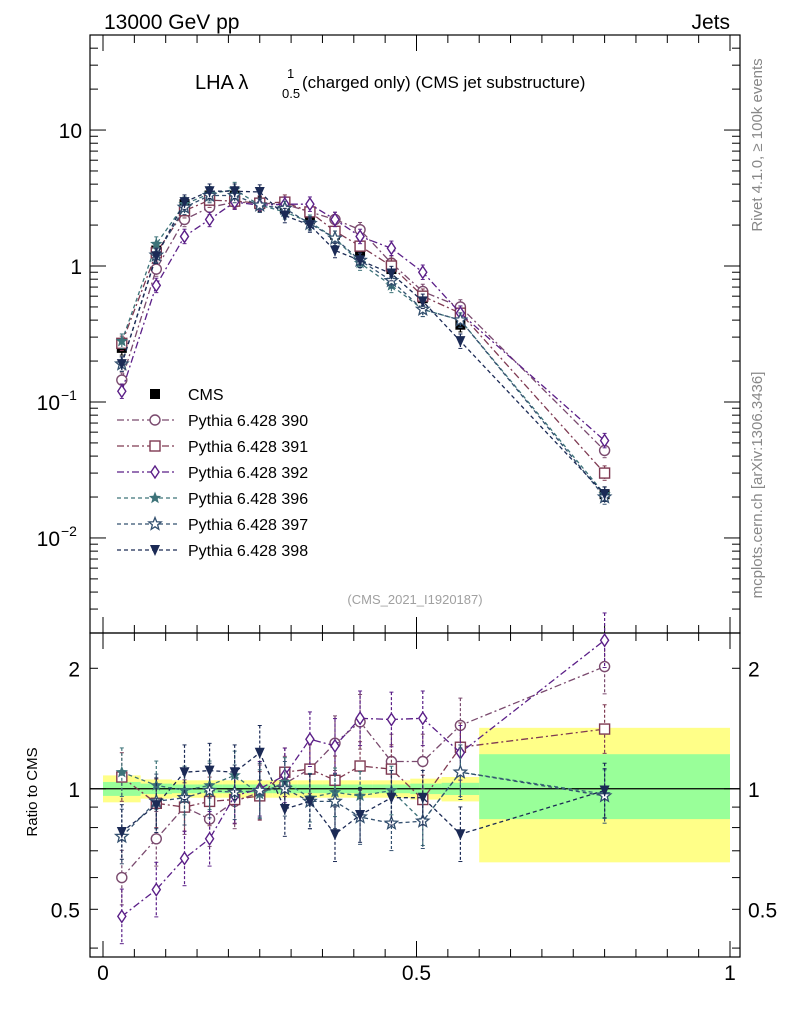 Image resolution: width=786 pixels, height=1024 pixels. Describe the element at coordinates (74, 669) in the screenshot. I see `ratio-y-tick-label: 2` at that location.